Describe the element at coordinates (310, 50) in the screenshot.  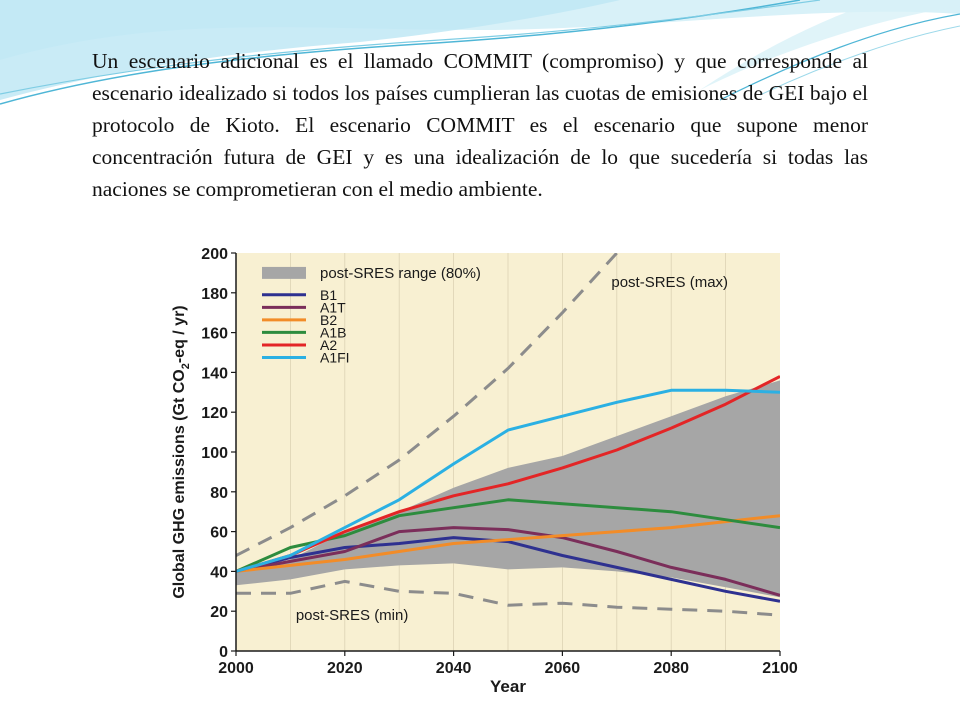
I see `wave-band-mid` at that location.